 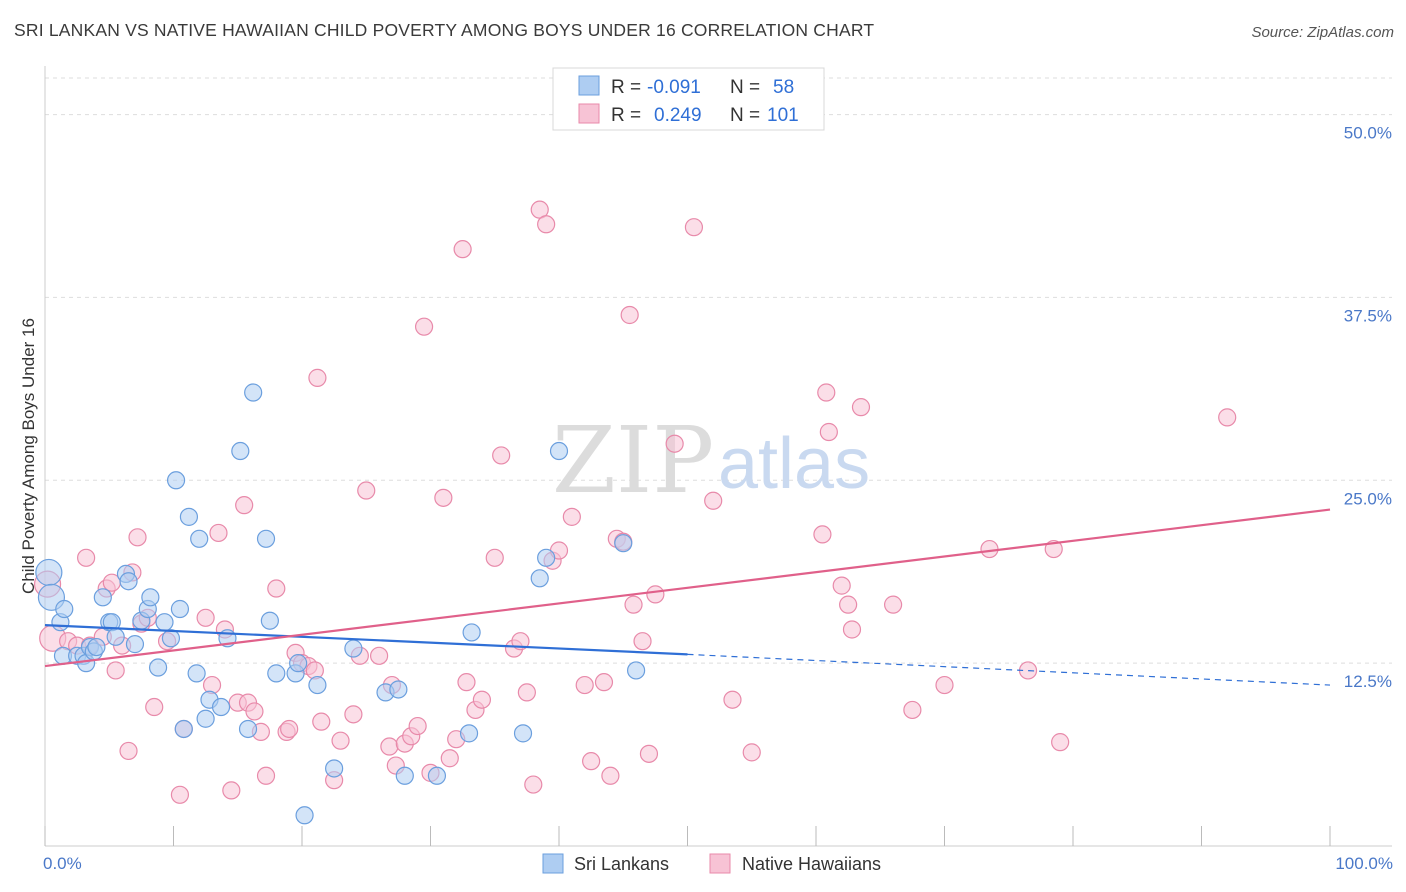 I want to click on bottom-legend-label-sri: Sri Lankans, so click(x=621, y=864).